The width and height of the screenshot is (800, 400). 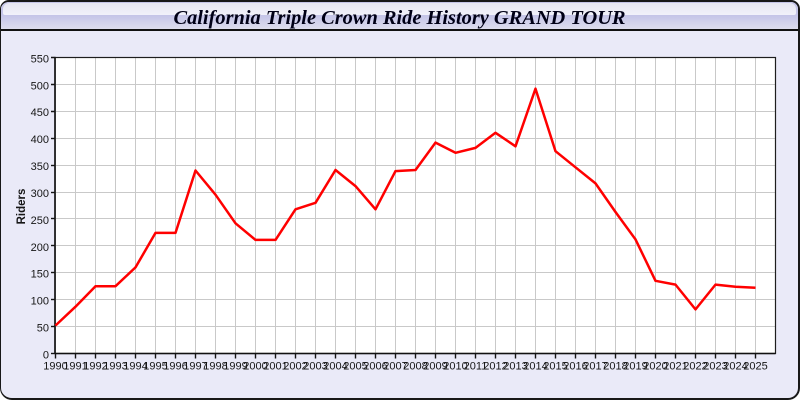 I want to click on svg-text: 2001, so click(x=275, y=367).